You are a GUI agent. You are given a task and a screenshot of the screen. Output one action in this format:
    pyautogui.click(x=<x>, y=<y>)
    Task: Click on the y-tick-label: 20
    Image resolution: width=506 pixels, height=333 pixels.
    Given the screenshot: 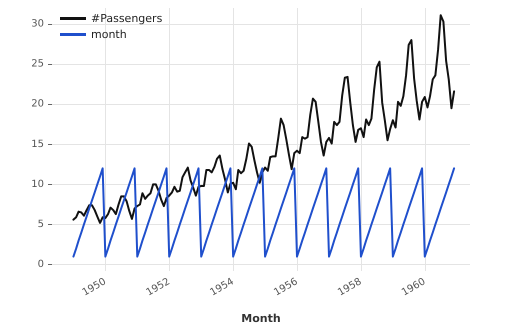 What is the action you would take?
    pyautogui.click(x=37, y=104)
    